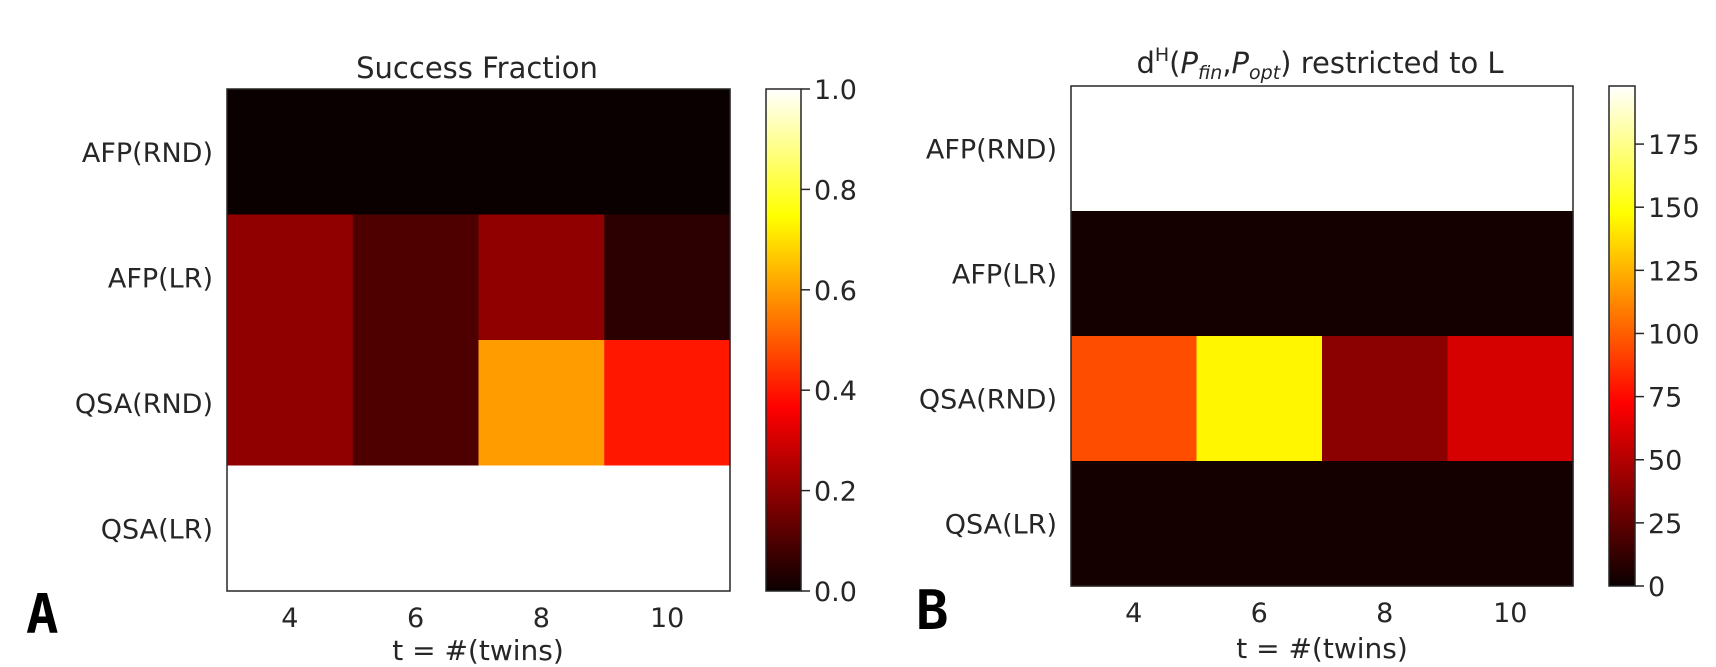 This screenshot has width=1716, height=667. Describe the element at coordinates (1134, 399) in the screenshot. I see `panel-b-cell-r2-c0` at that location.